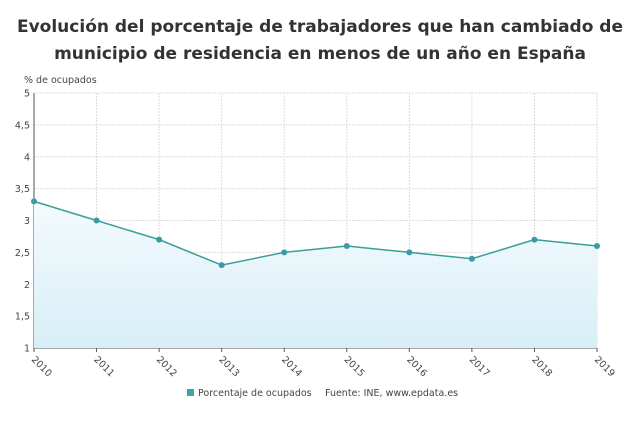 Image resolution: width=640 pixels, height=431 pixels. Describe the element at coordinates (22, 189) in the screenshot. I see `y-tick-label: 3,5` at that location.